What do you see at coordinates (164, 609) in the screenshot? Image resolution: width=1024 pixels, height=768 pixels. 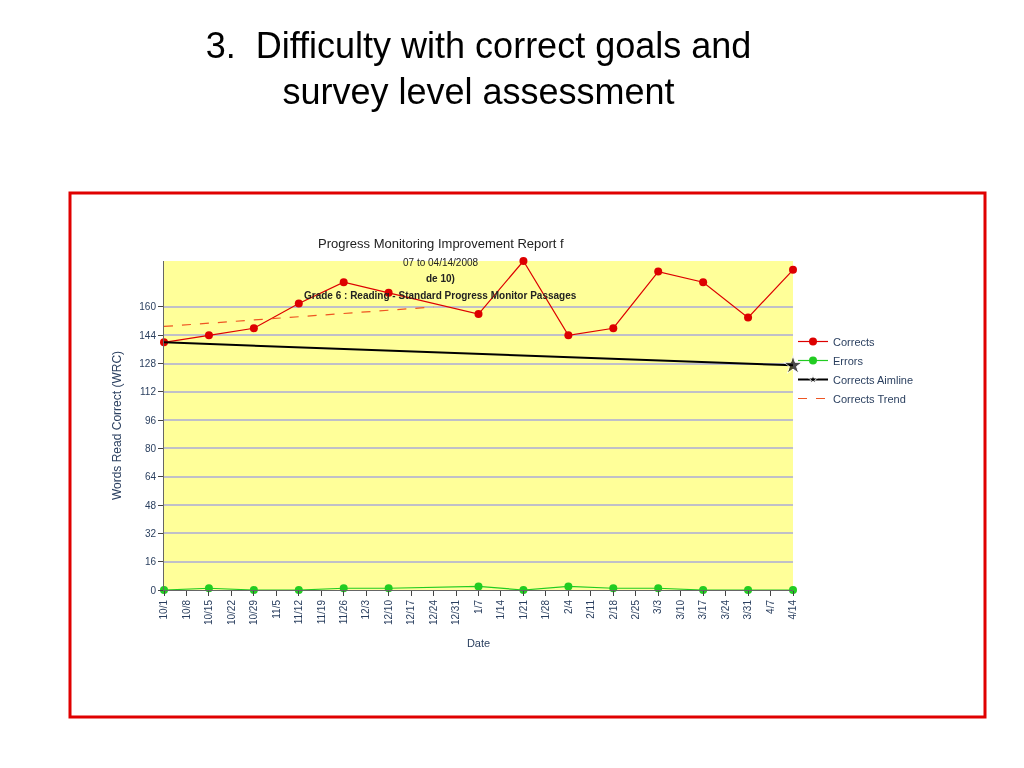 I see `x-tick-label: 10/1` at bounding box center [164, 609].